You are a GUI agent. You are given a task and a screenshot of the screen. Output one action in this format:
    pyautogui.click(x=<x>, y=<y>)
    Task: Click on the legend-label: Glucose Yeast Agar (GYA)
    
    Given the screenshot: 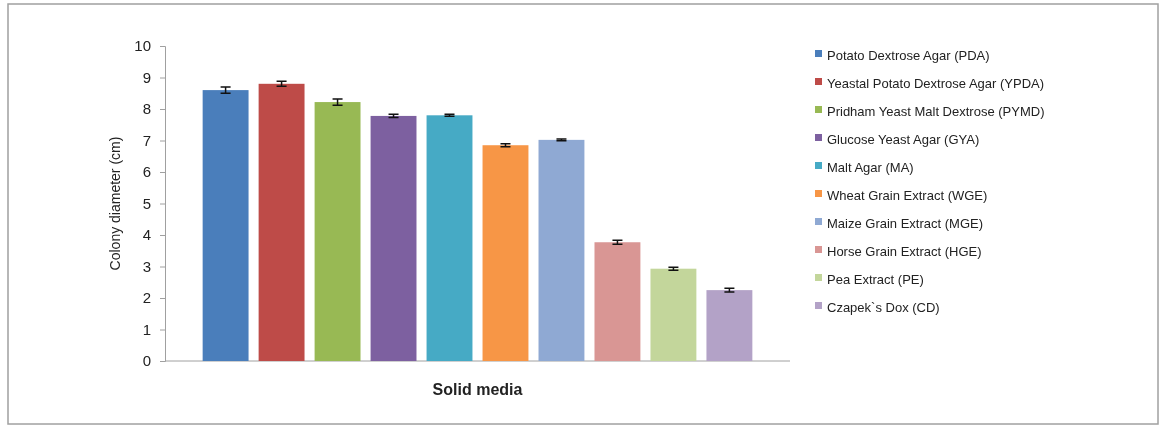 What is the action you would take?
    pyautogui.click(x=903, y=139)
    